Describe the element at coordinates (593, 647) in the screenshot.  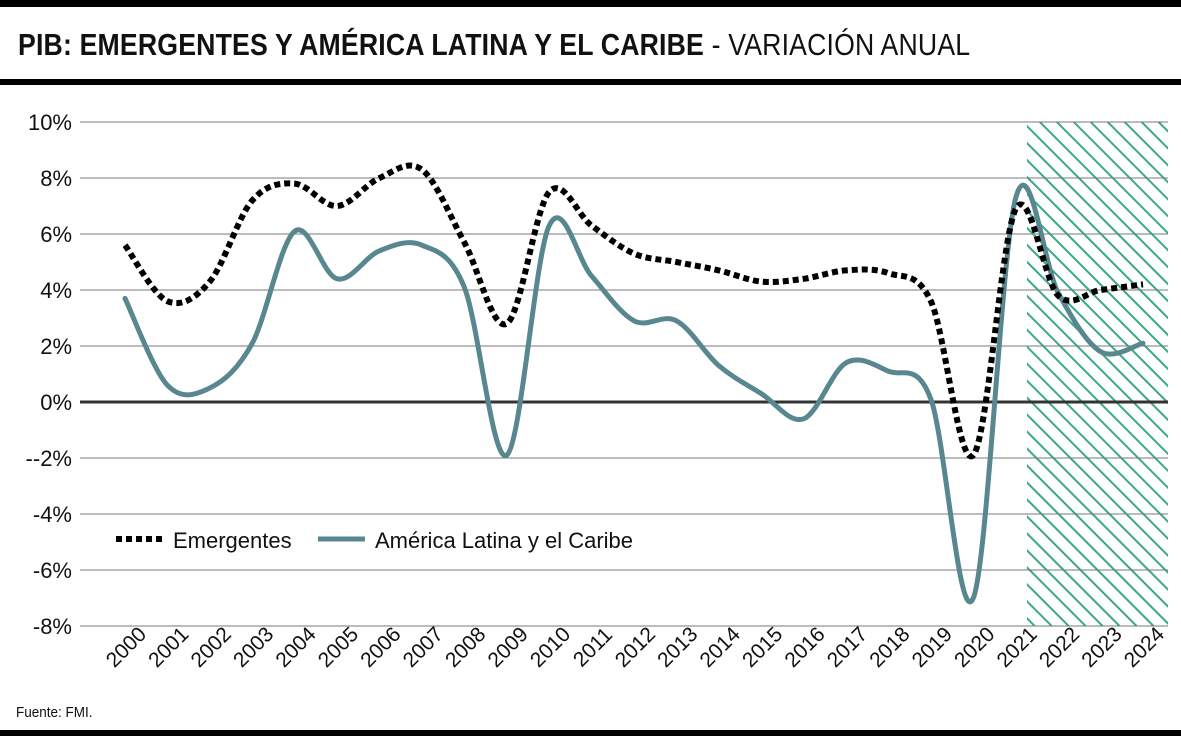
I see `x-tick-label: 2011` at that location.